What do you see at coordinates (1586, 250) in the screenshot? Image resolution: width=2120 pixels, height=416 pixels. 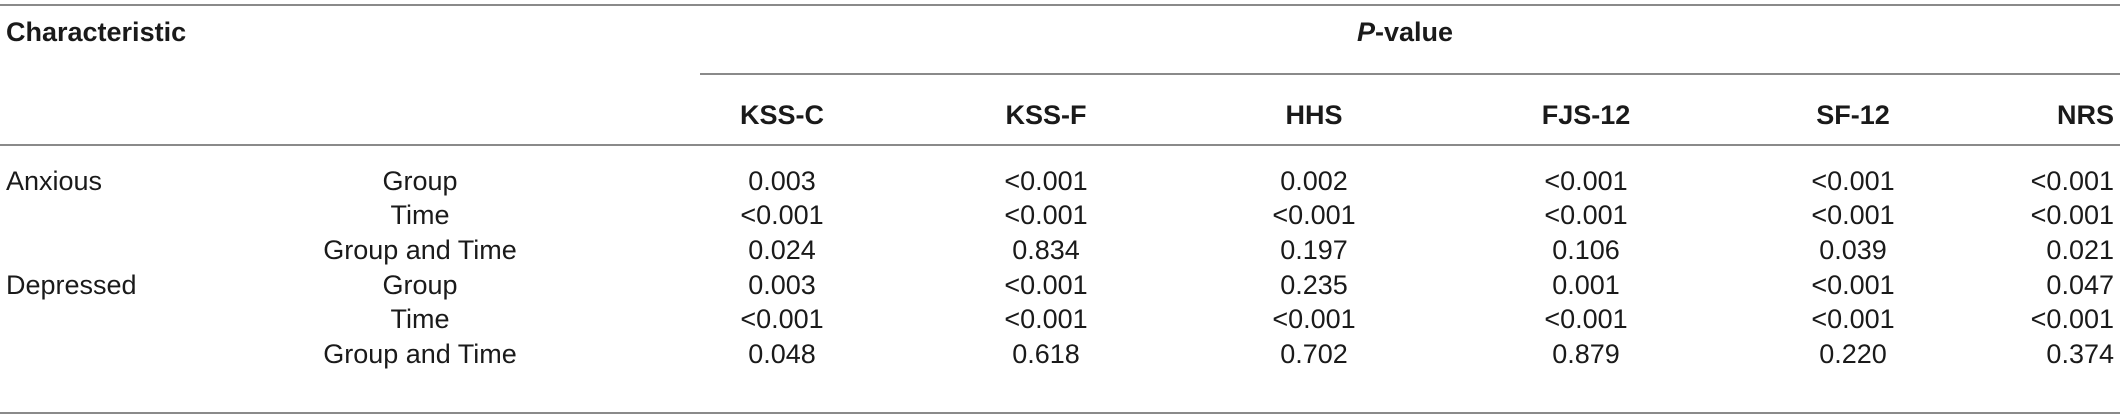 I see `table-cell: 0.106` at bounding box center [1586, 250].